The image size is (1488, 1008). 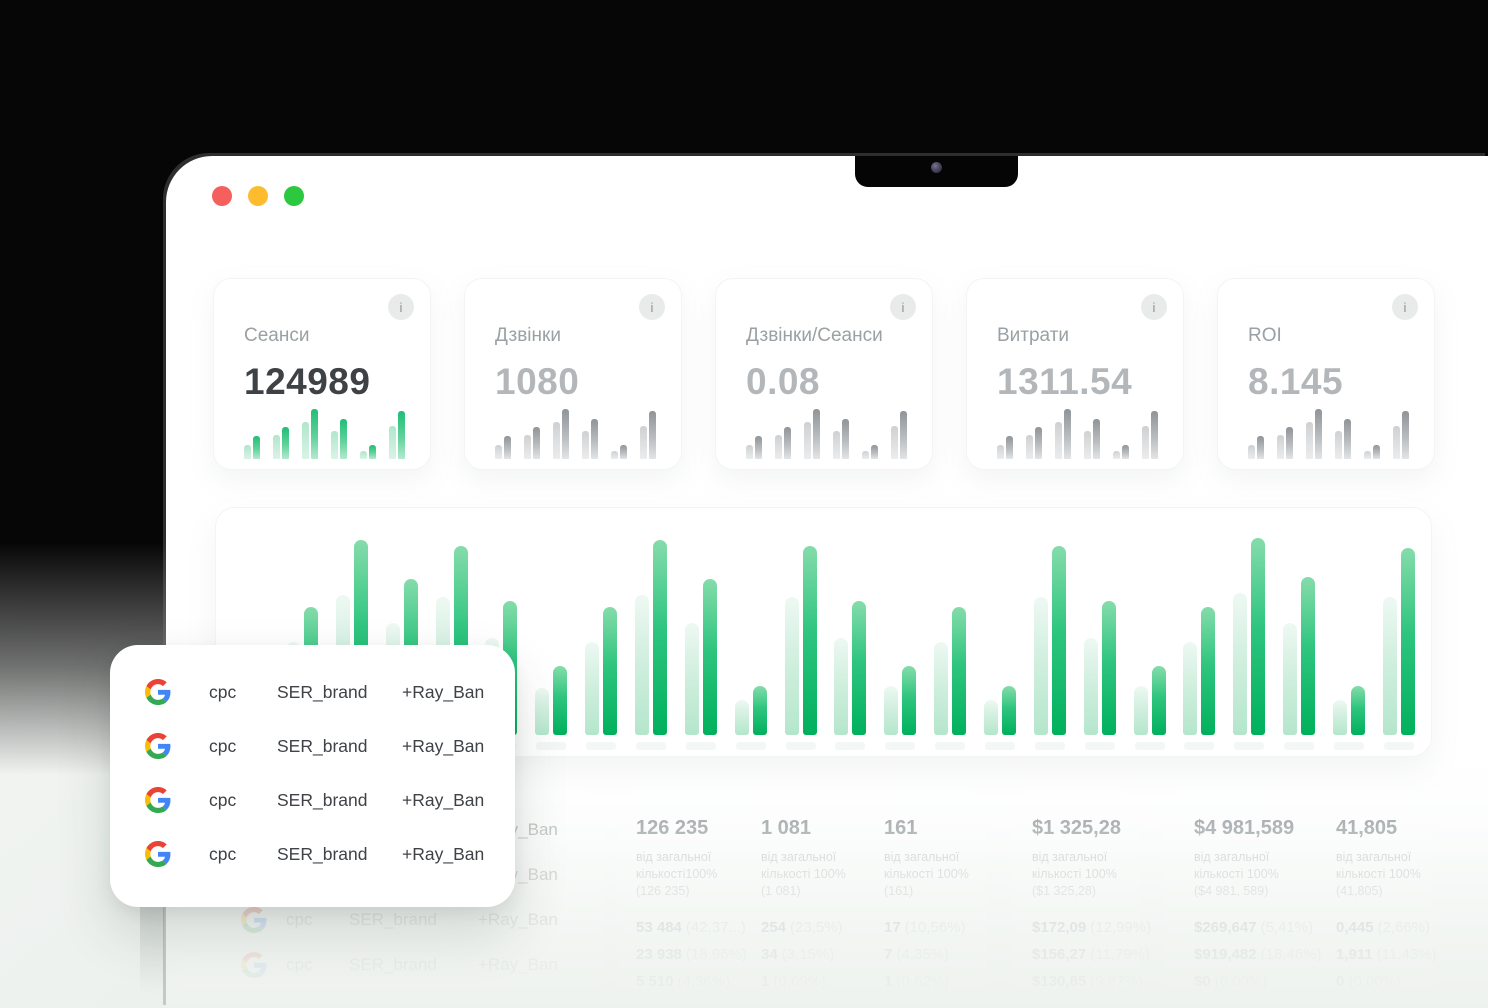 I want to click on window-controls, so click(x=258, y=196).